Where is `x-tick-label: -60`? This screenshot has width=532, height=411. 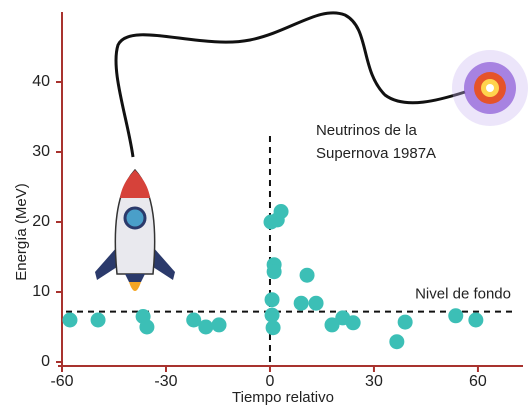
x-tick-label: -60 is located at coordinates (61, 381).